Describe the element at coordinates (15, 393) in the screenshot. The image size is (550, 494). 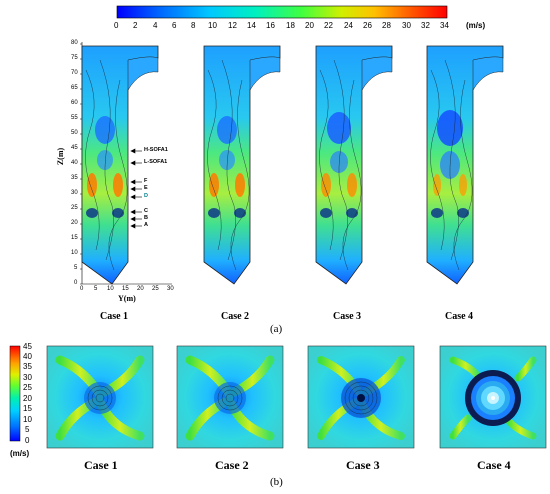
I see `bottom-colorbar` at that location.